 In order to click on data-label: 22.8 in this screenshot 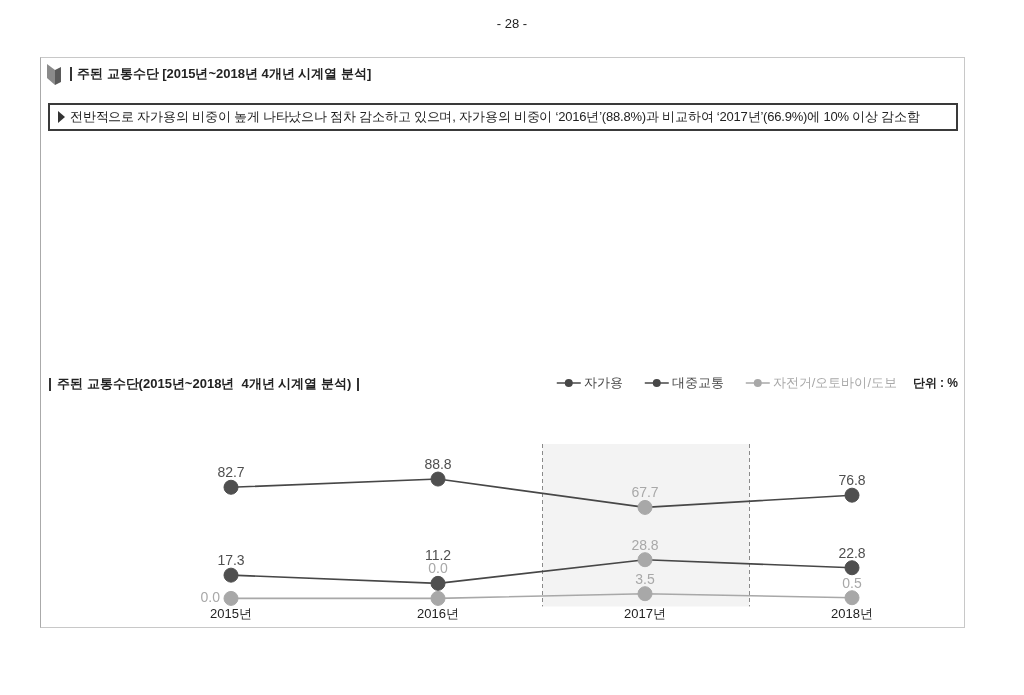, I will do `click(852, 552)`.